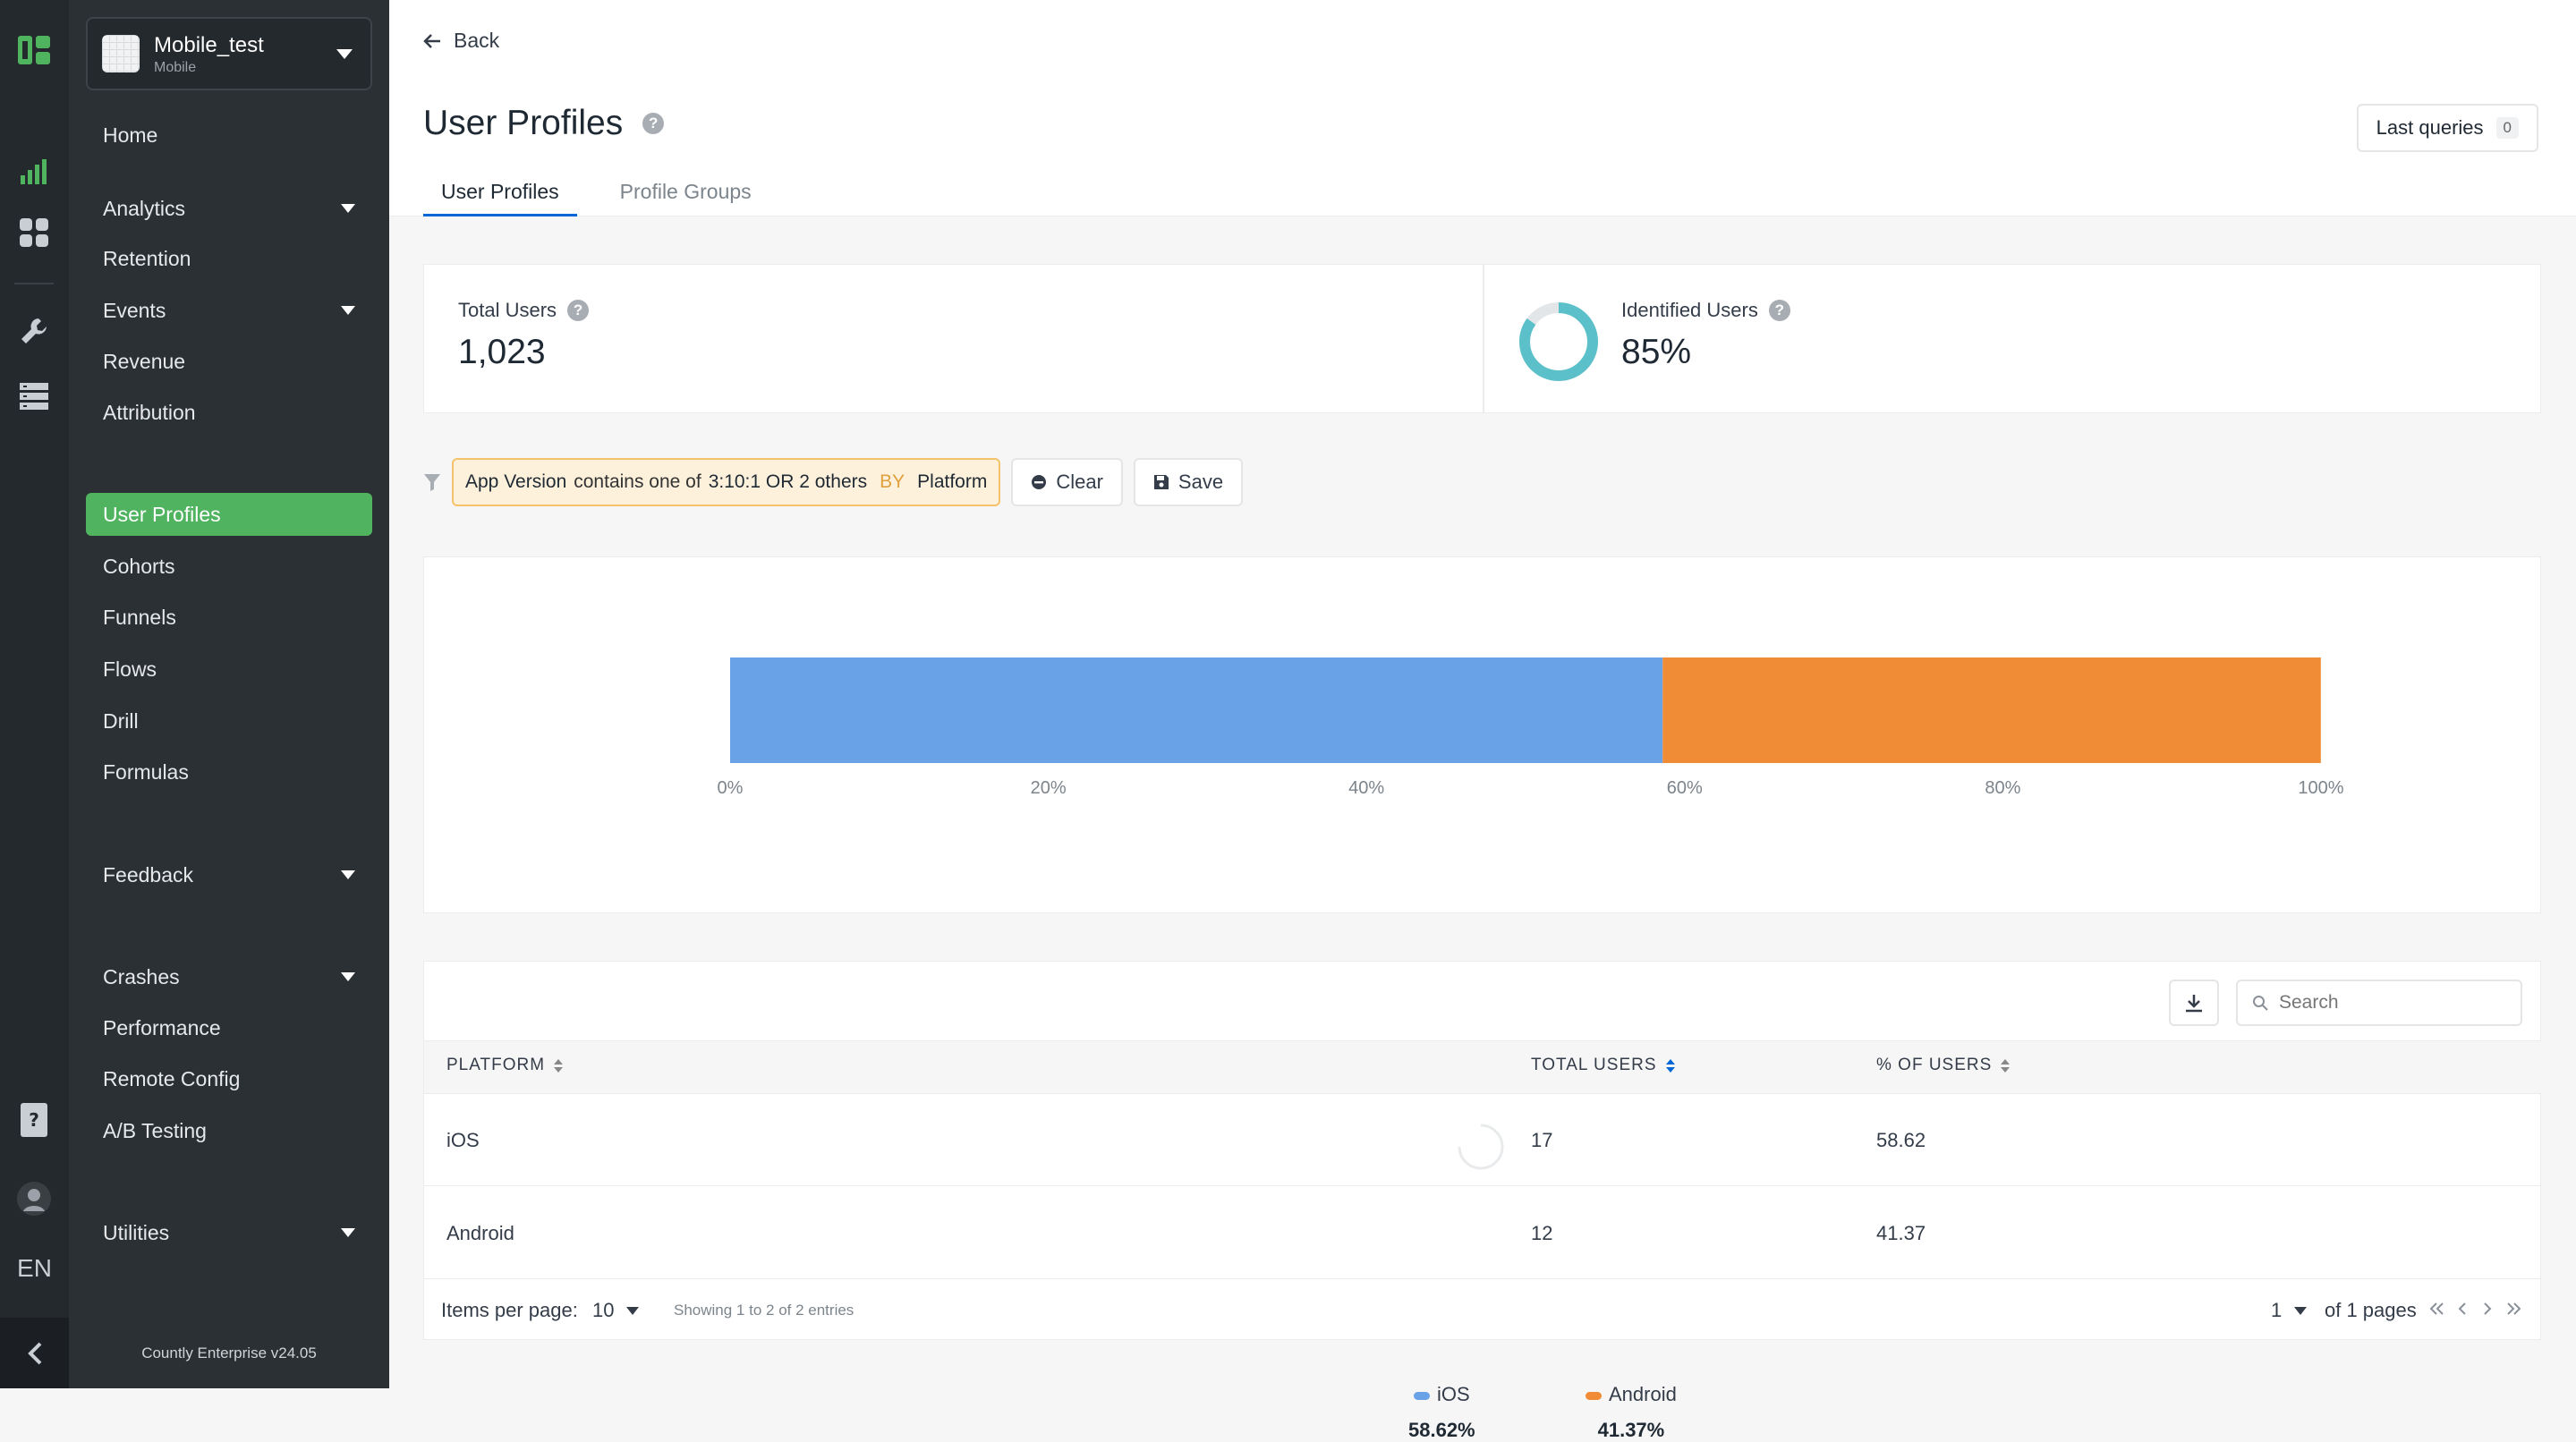 This screenshot has height=1442, width=2576. What do you see at coordinates (477, 40) in the screenshot?
I see `back-label: Back` at bounding box center [477, 40].